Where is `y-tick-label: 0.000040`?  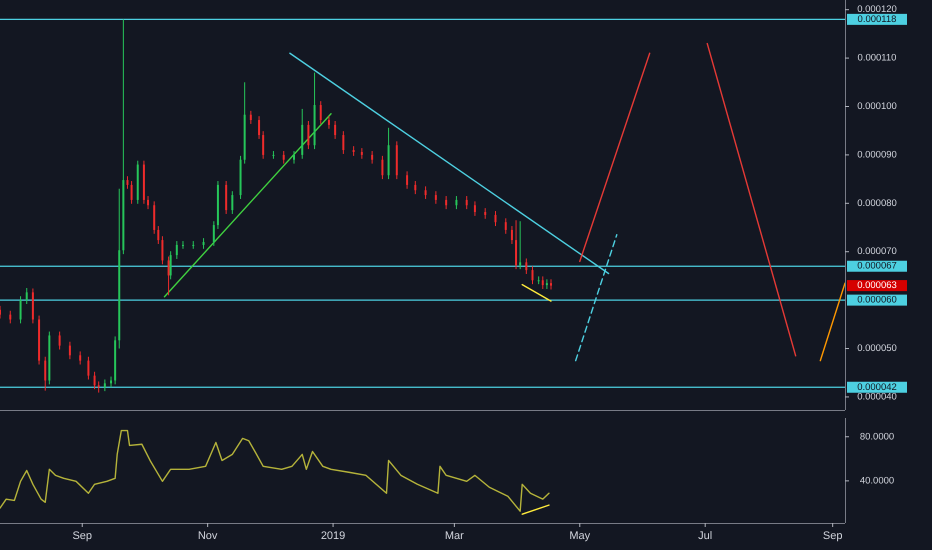
y-tick-label: 0.000040 is located at coordinates (877, 396).